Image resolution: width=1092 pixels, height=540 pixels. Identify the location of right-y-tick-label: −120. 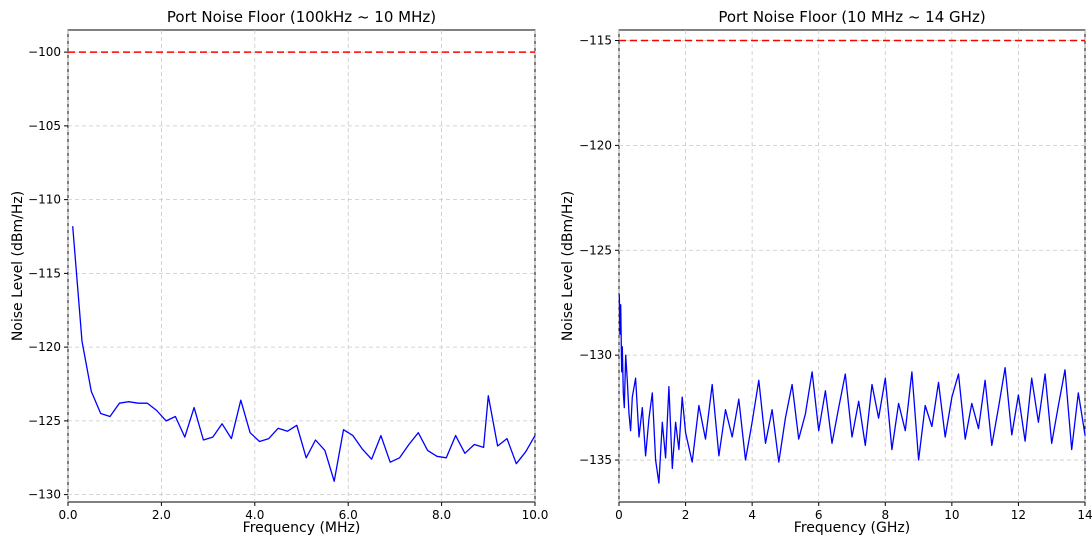
(595, 145).